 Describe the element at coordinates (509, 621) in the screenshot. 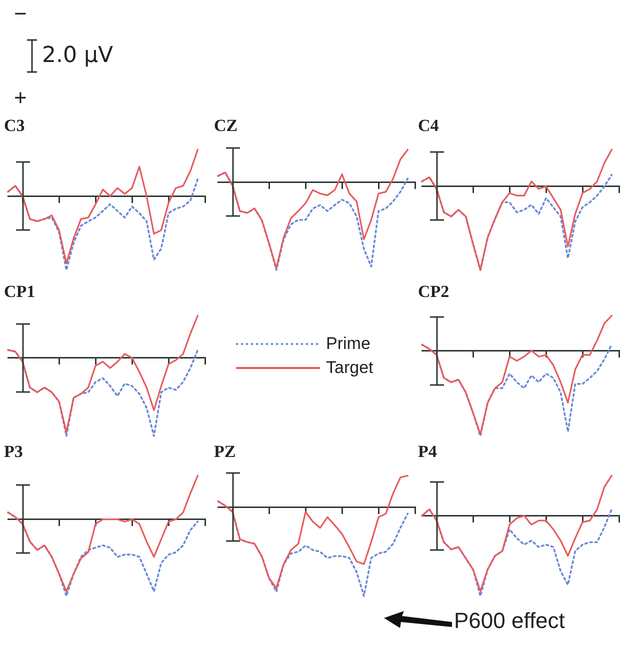

I see `text: P600 effect` at that location.